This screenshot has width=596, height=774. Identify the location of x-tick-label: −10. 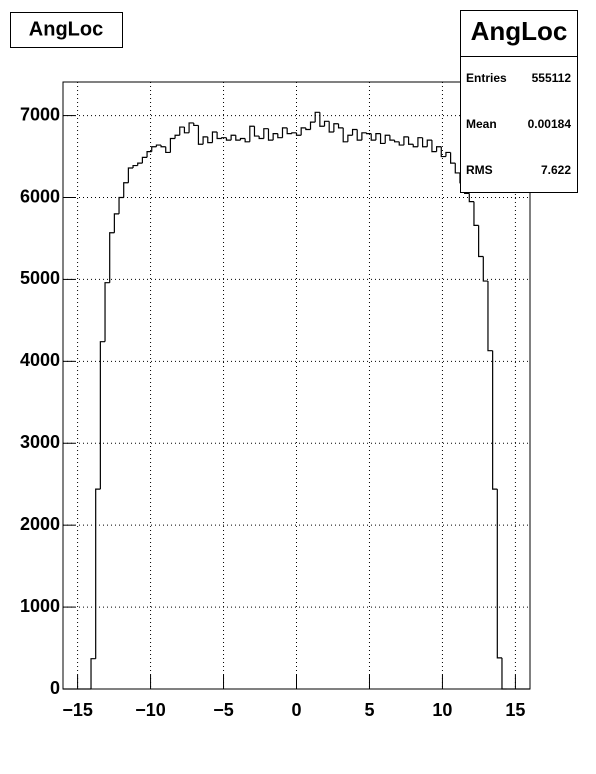
(150, 710).